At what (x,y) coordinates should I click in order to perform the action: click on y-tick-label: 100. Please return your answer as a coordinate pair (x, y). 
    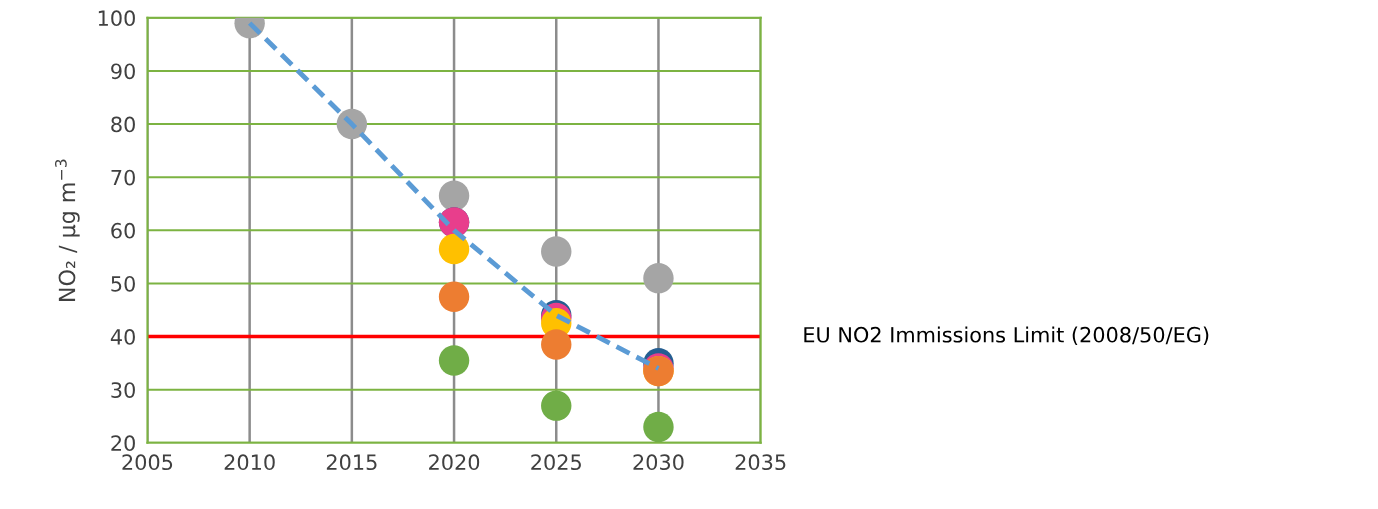
    Looking at the image, I should click on (116, 18).